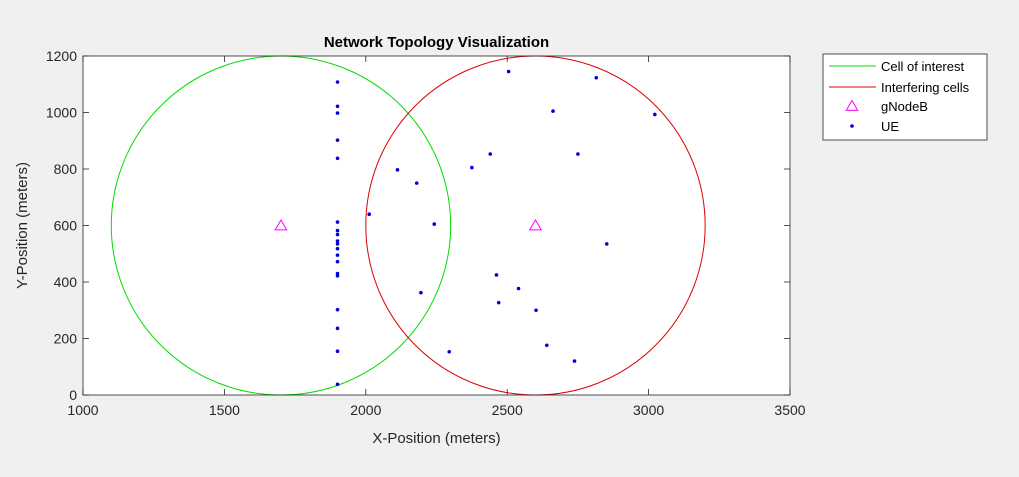 The image size is (1019, 477). I want to click on legend-entry-1: Interfering cells, so click(899, 87).